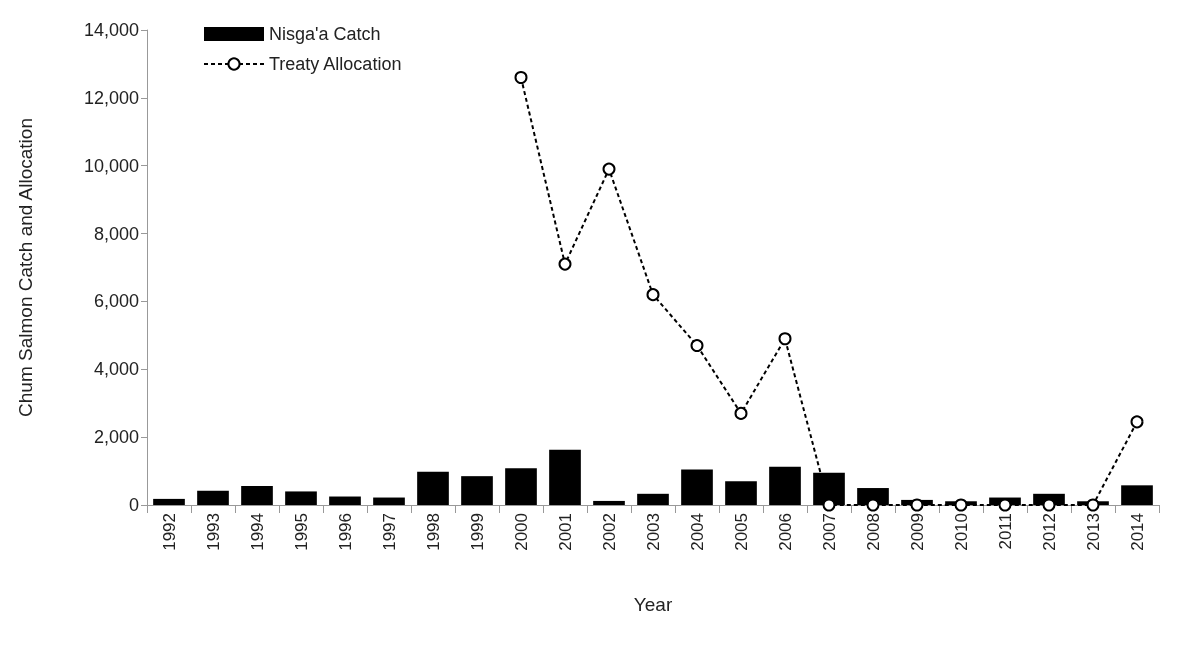  I want to click on x-tick-label: 2001, so click(565, 532).